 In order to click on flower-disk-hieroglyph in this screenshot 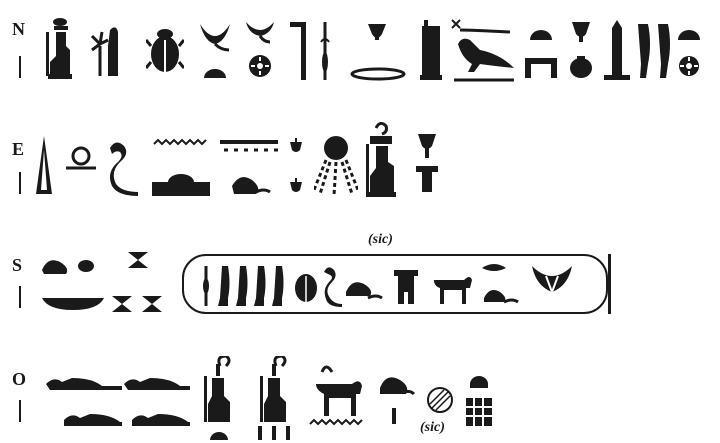, I will do `click(260, 49)`.